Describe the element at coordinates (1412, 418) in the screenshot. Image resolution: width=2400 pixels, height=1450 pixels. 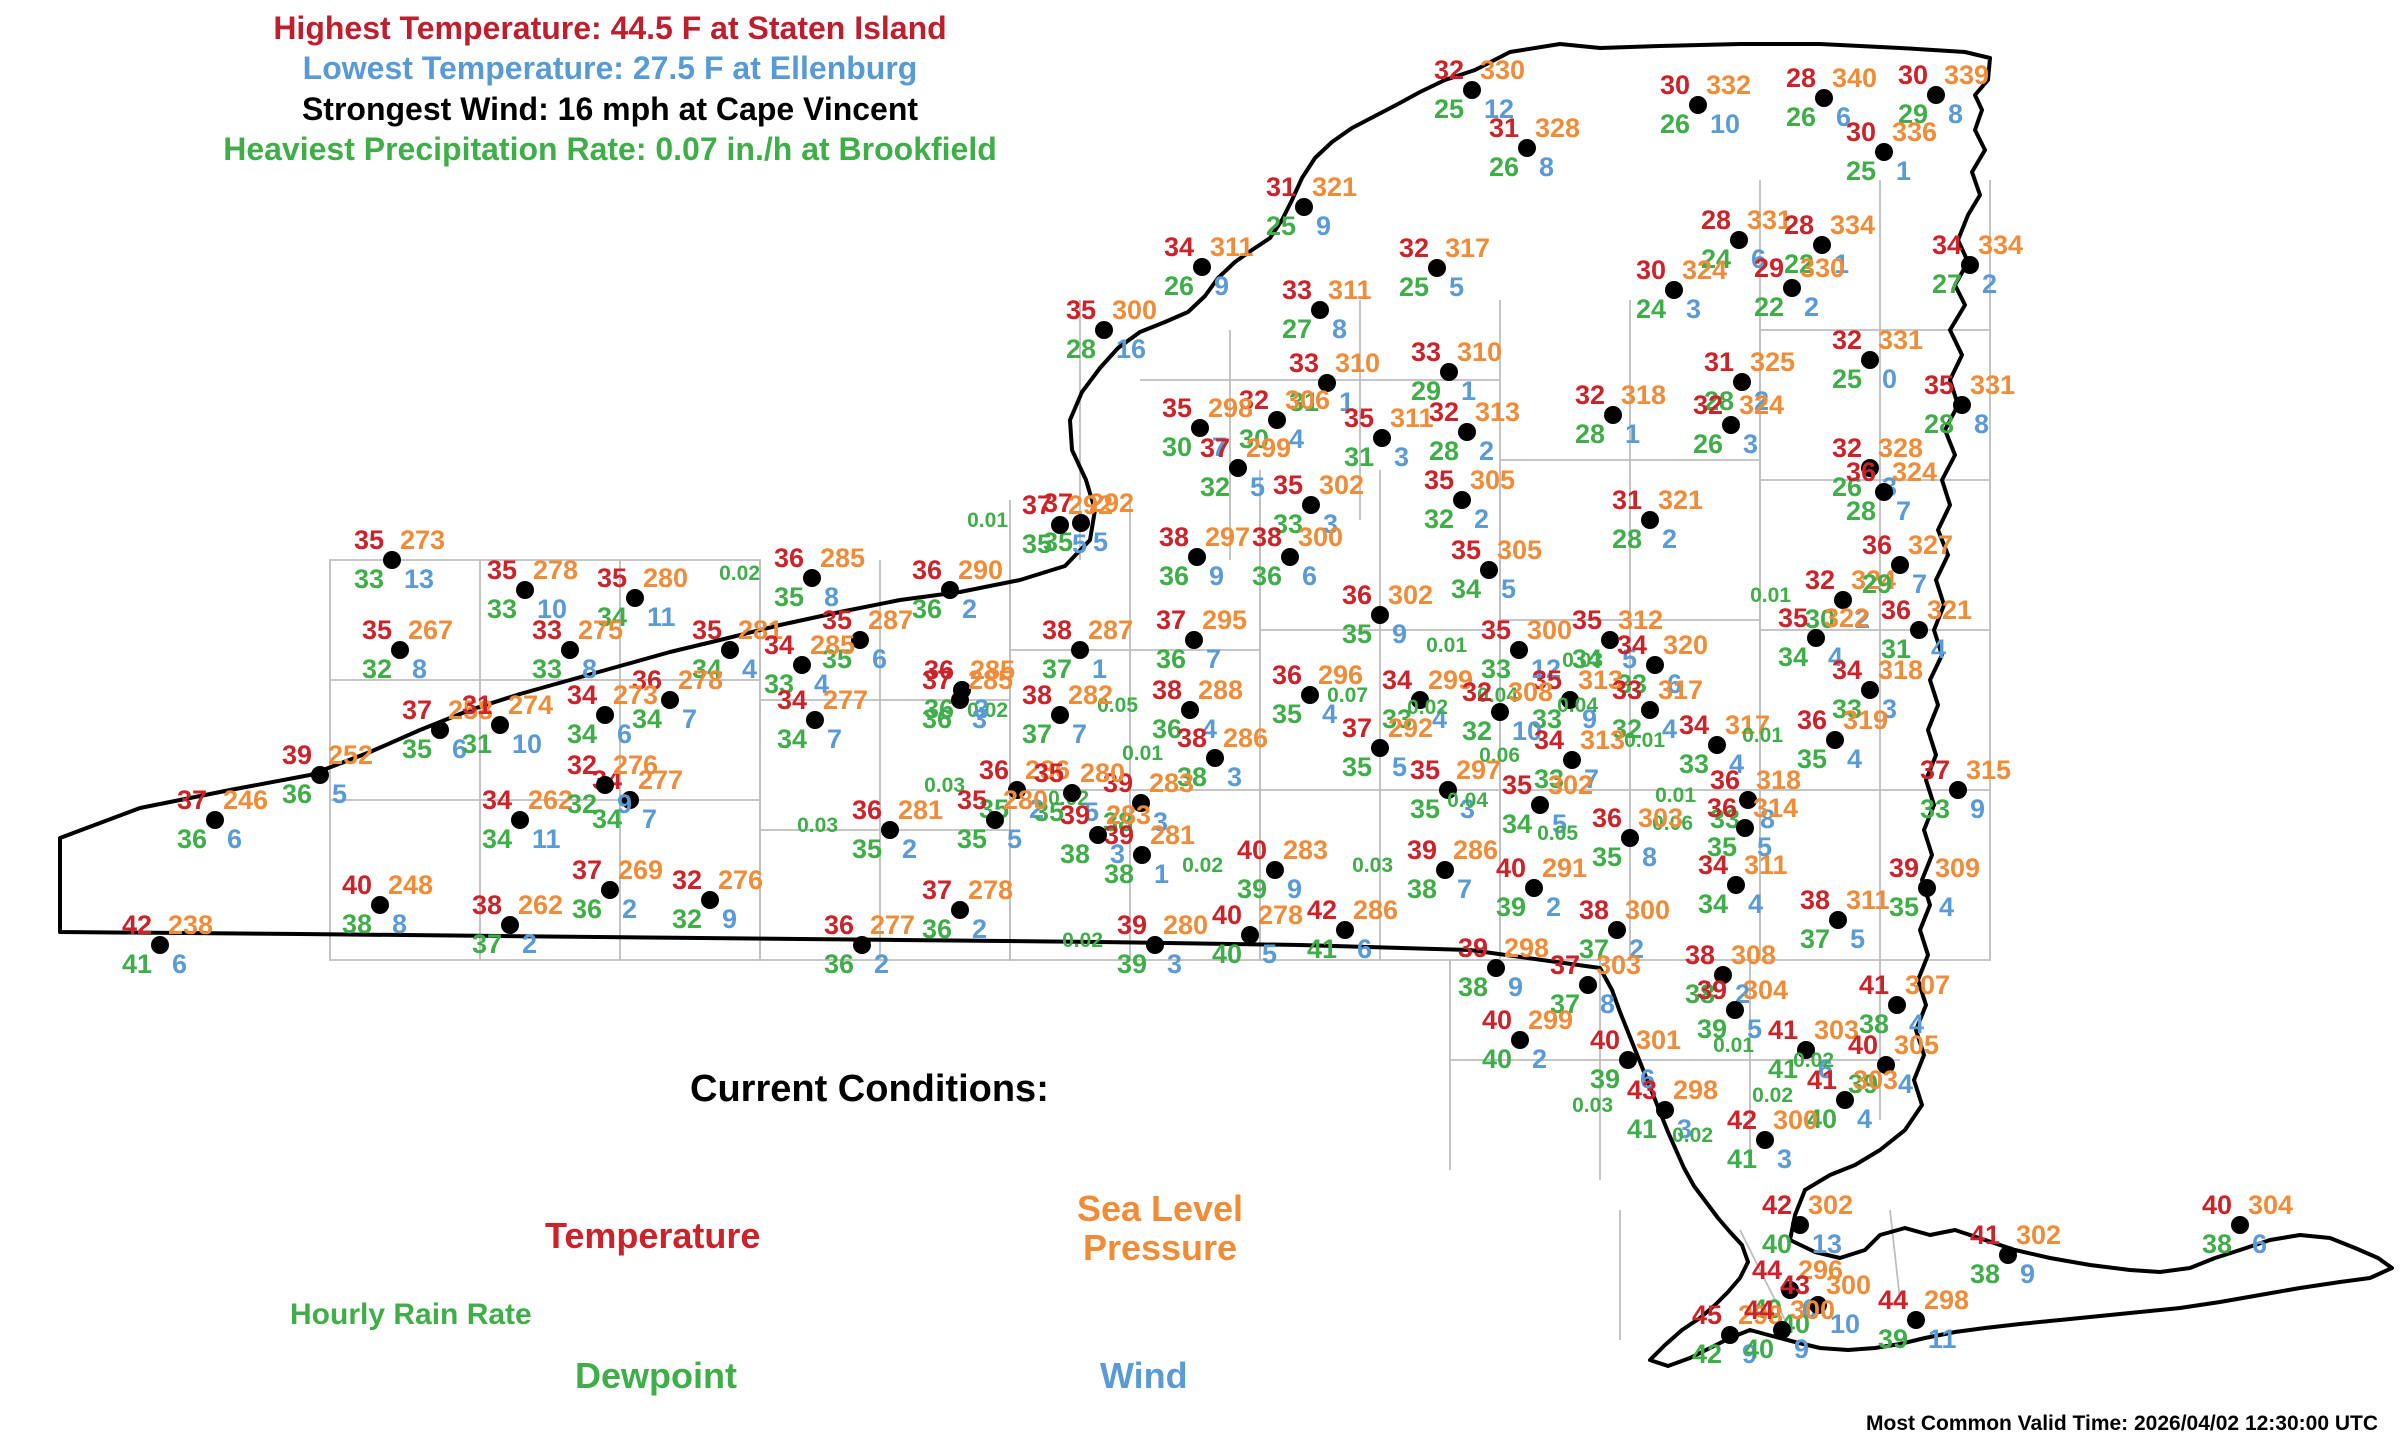
I see `station-pressure: 311` at that location.